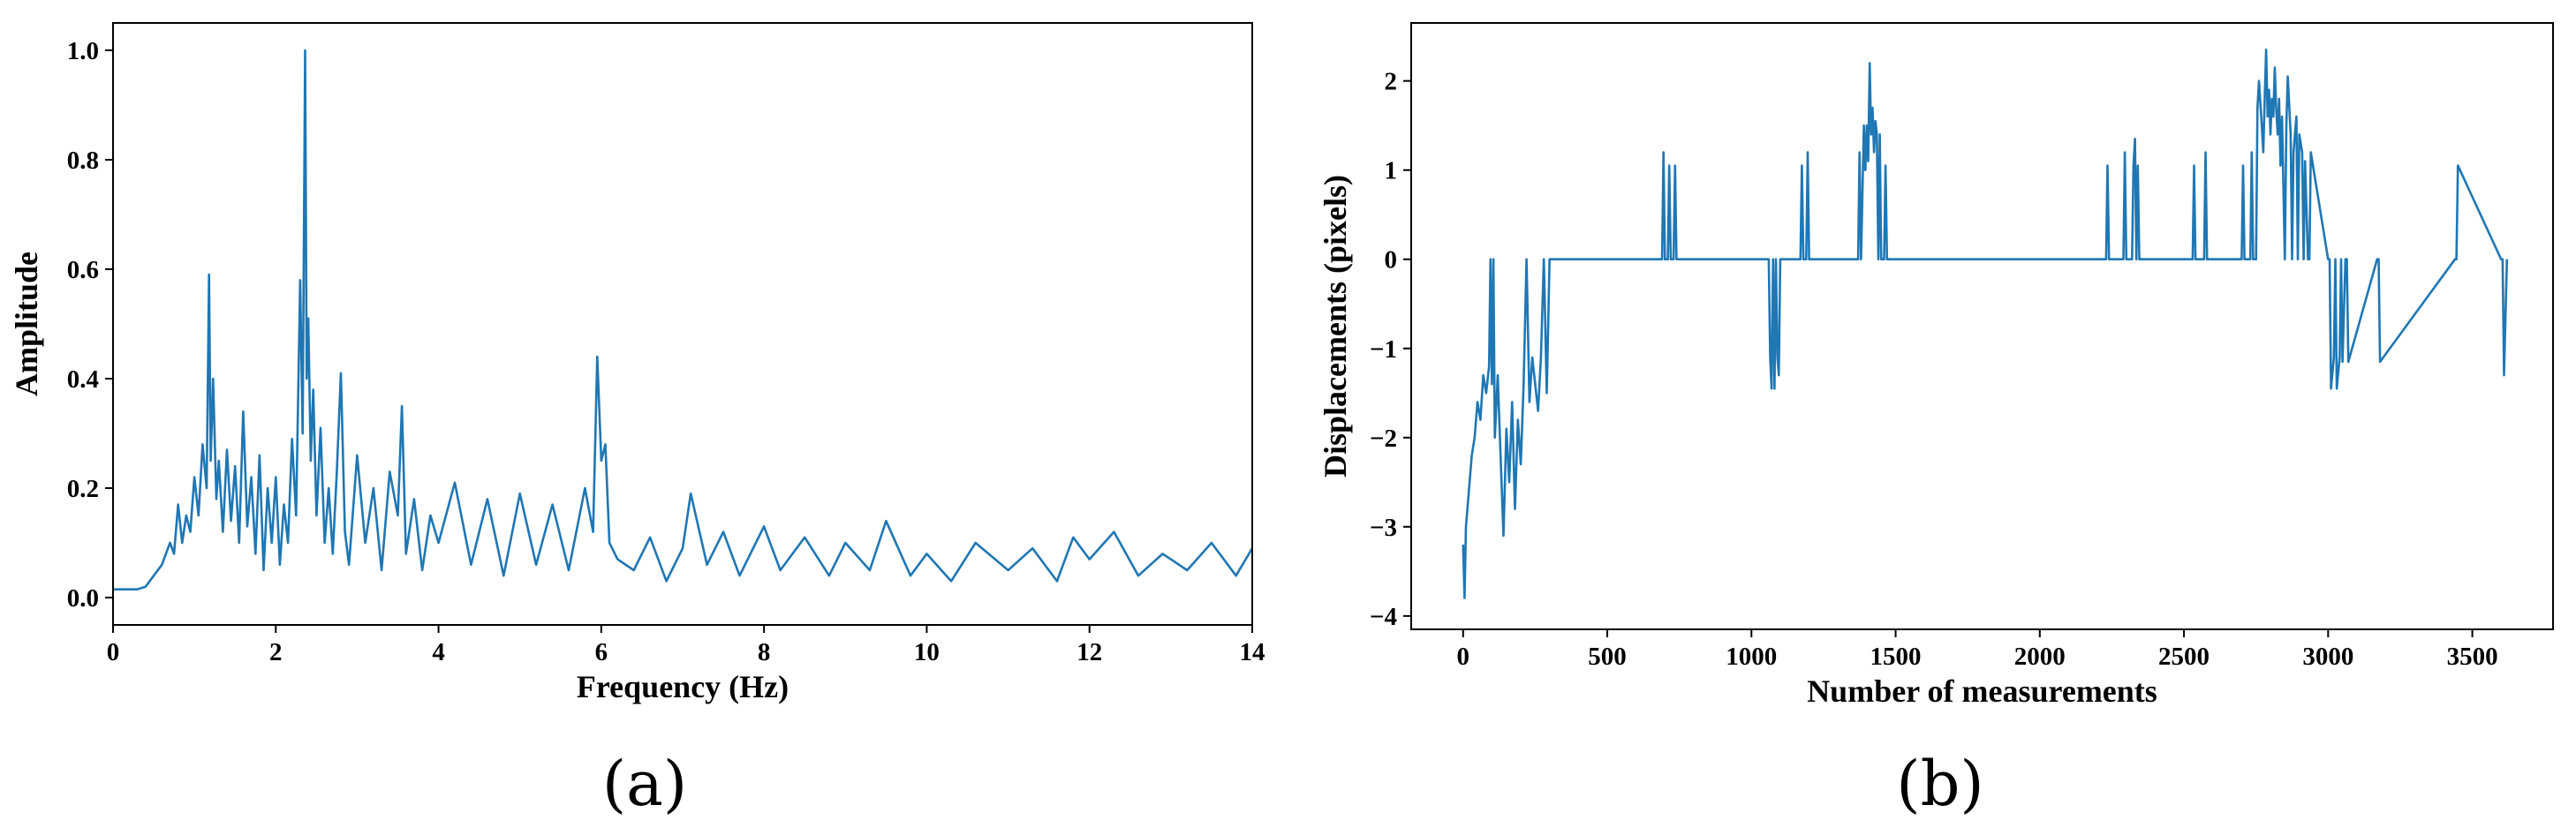 The width and height of the screenshot is (2576, 835). Describe the element at coordinates (927, 652) in the screenshot. I see `x-tick-label: 10` at that location.